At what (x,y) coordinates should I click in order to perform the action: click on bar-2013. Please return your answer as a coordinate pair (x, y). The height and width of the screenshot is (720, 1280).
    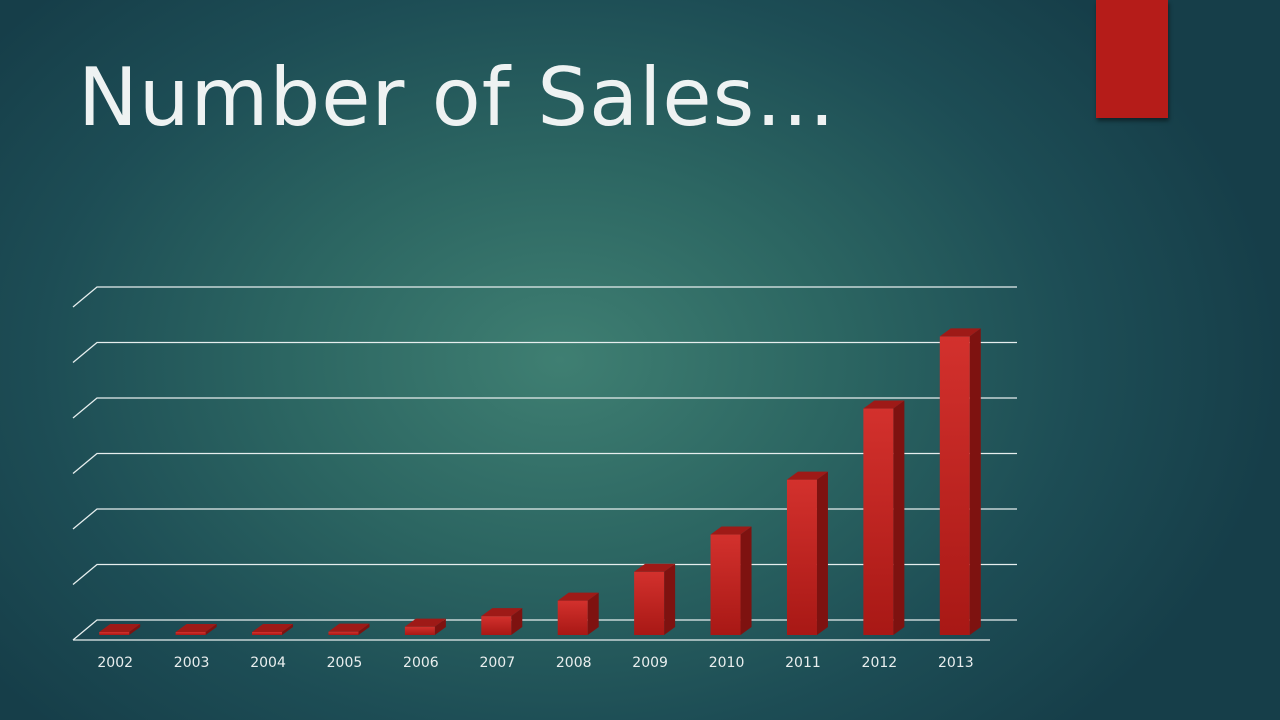
    Looking at the image, I should click on (960, 481).